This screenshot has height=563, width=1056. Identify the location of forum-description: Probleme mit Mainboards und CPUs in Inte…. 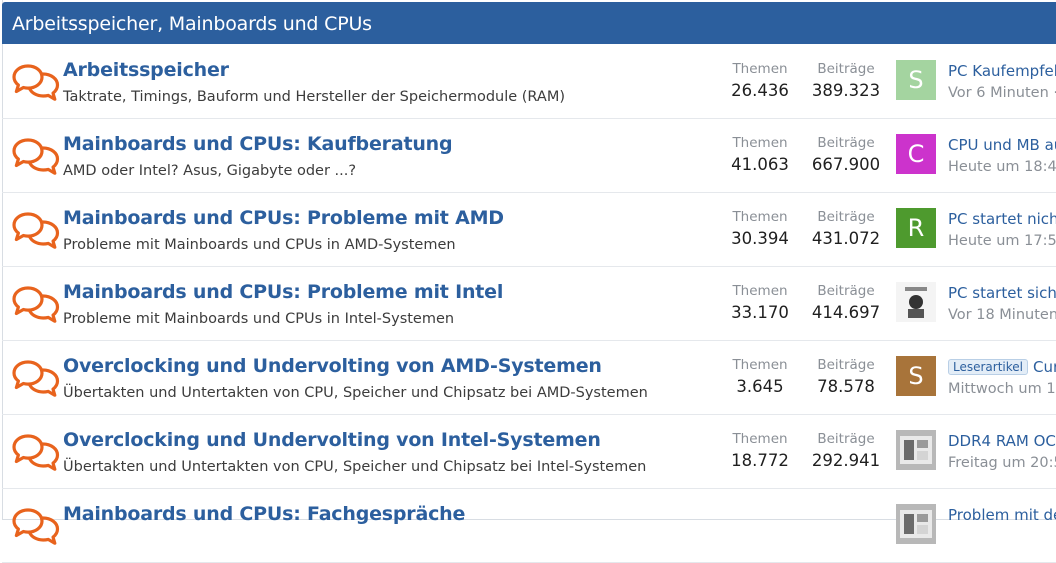
(259, 319).